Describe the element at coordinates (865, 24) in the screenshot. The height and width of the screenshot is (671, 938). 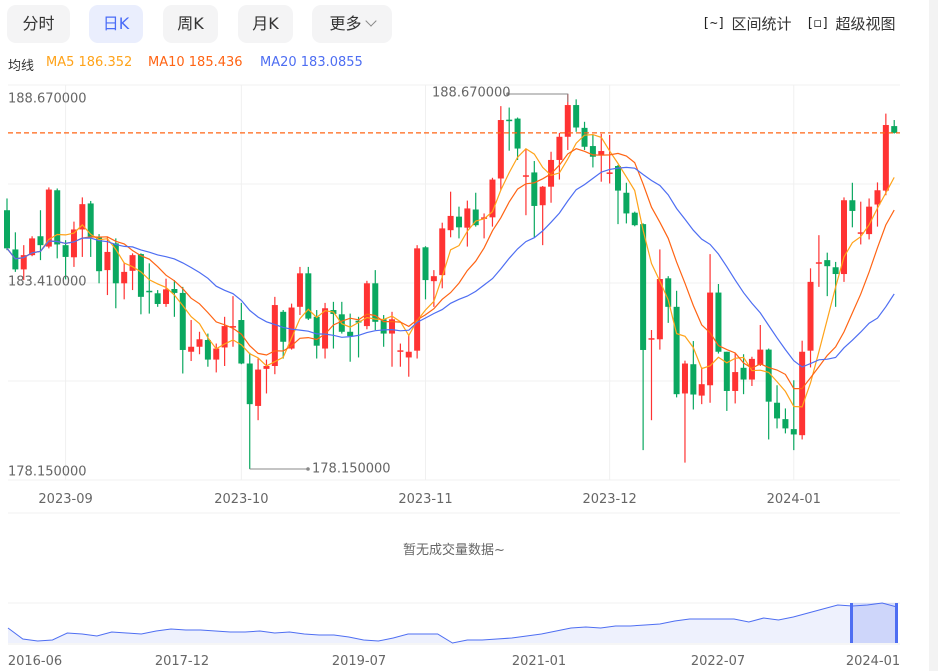
I see `super-view-label: 超级视图` at that location.